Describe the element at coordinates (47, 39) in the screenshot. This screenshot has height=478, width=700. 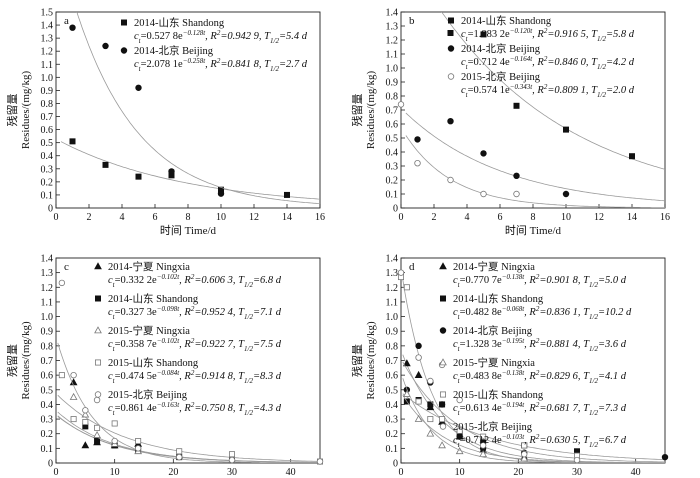
I see `y-tick-label: 1.3` at that location.